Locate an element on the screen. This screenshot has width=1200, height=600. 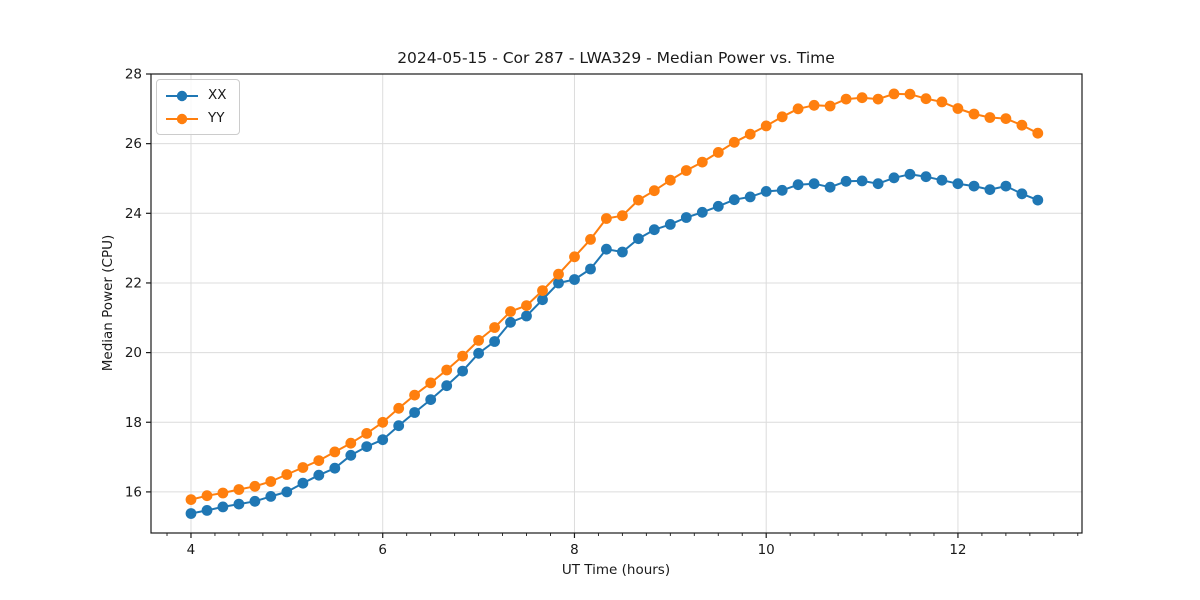
x-tick-label: 4 is located at coordinates (191, 550).